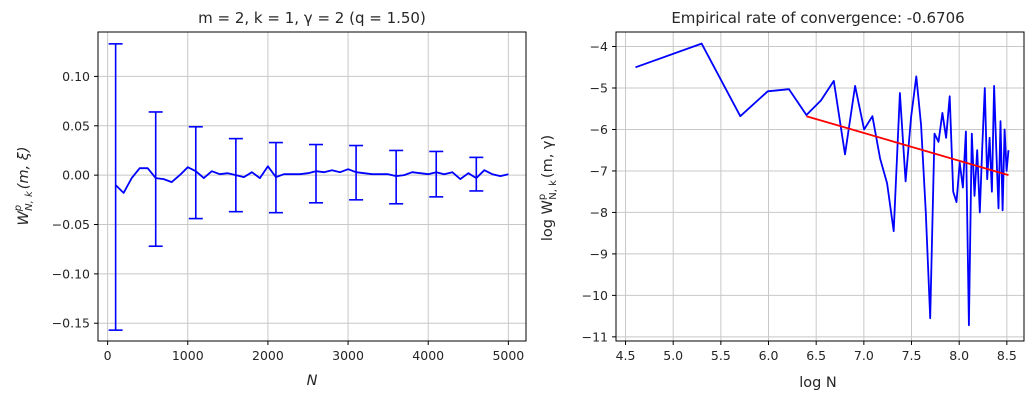  Describe the element at coordinates (818, 383) in the screenshot. I see `right-x-axis-label: log N` at that location.